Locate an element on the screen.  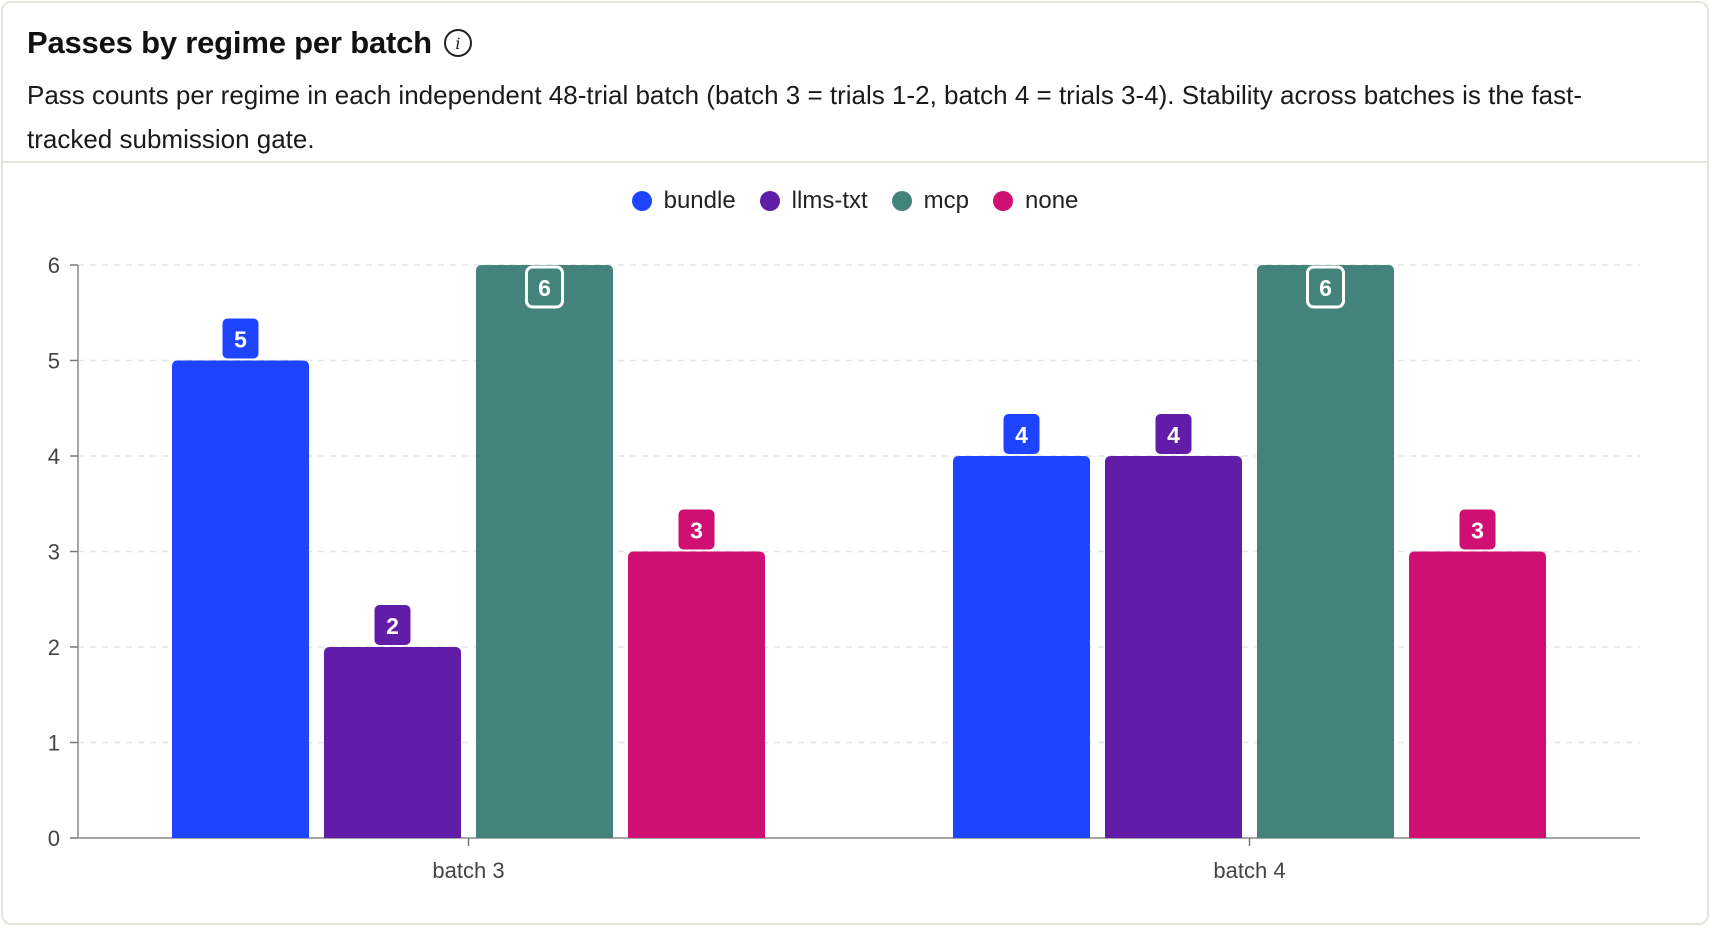
legend-item-bundle: bundle is located at coordinates (683, 201).